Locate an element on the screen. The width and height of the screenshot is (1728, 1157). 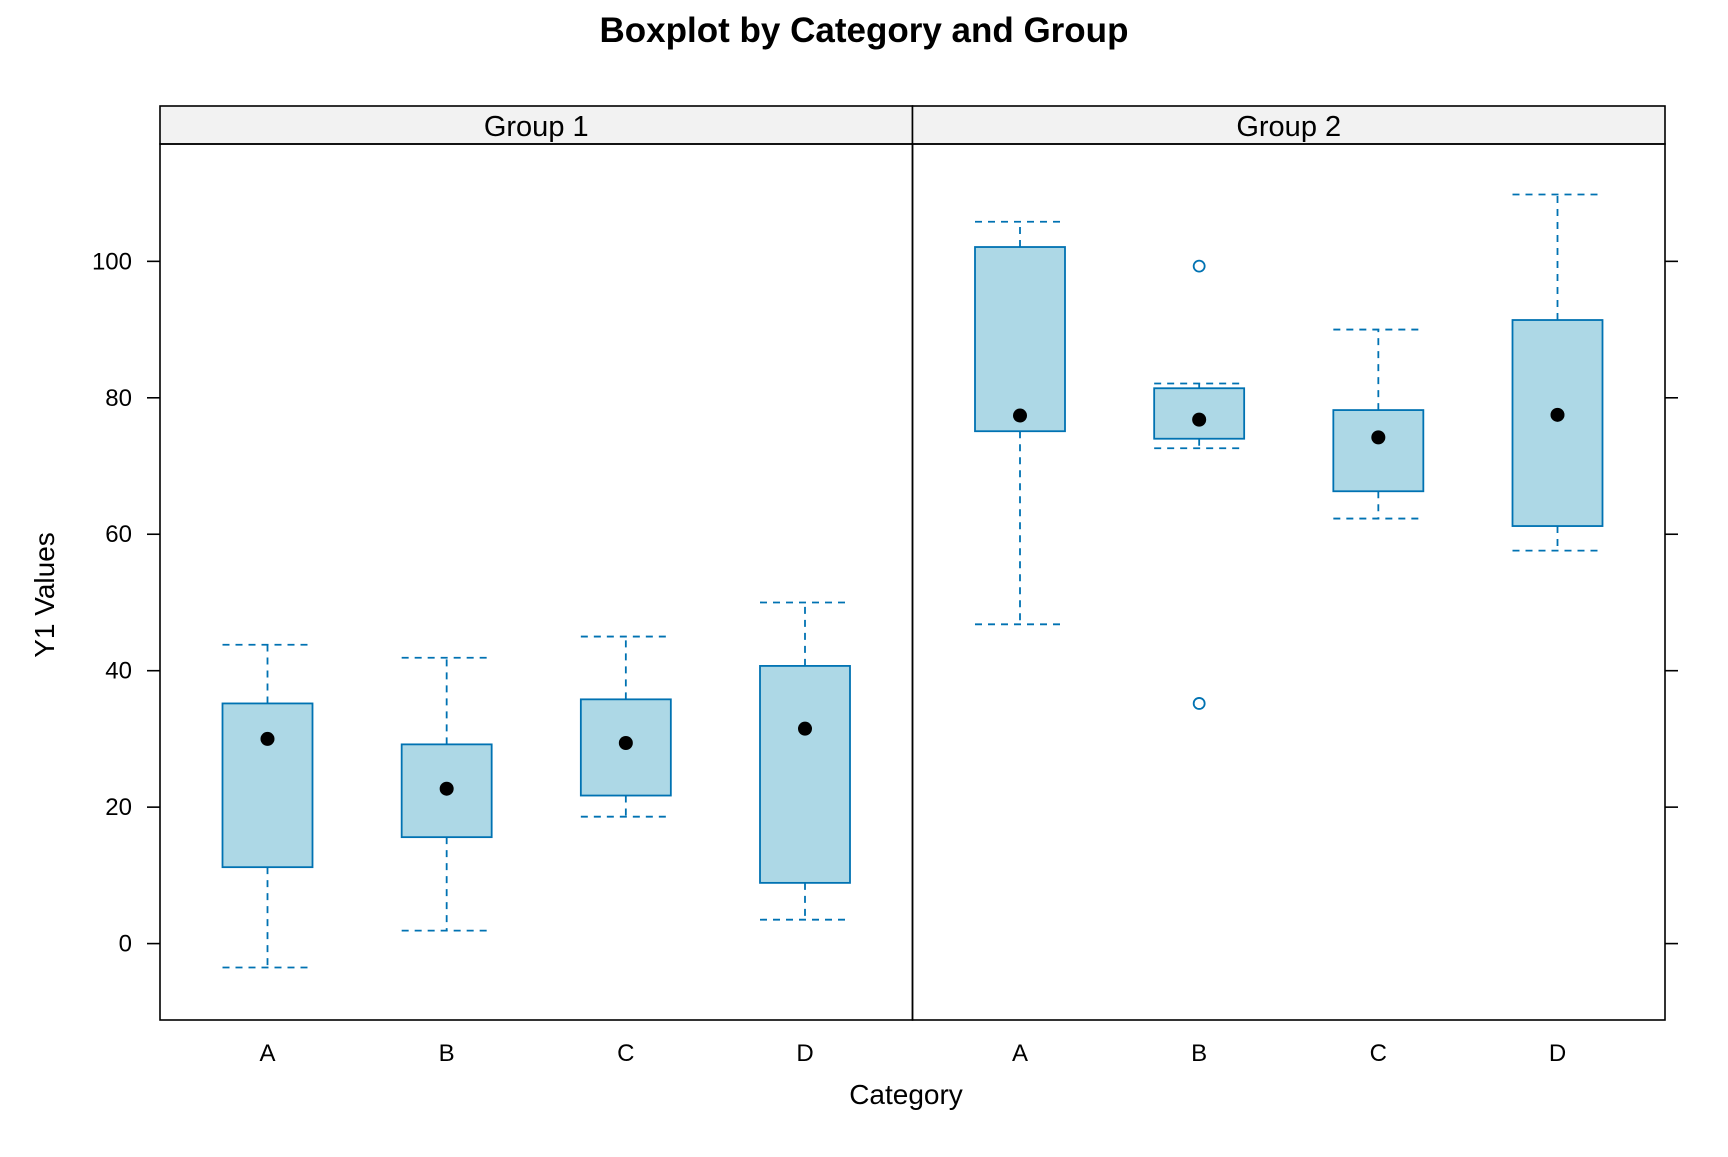
y-tick-label: 80 is located at coordinates (118, 398).